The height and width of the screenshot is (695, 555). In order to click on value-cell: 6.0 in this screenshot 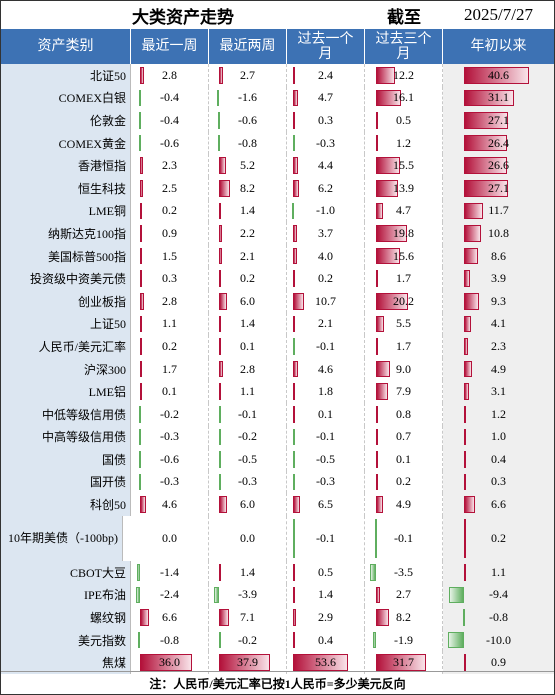, I will do `click(248, 301)`.